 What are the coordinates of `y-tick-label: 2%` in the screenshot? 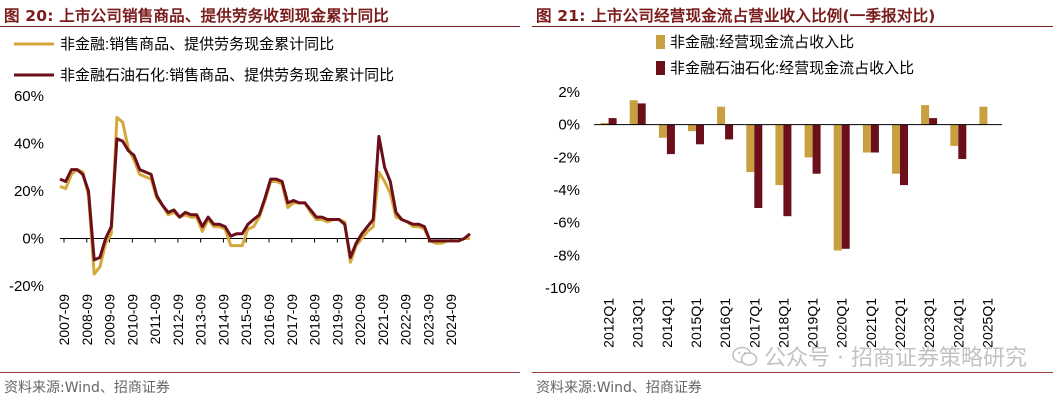 It's located at (569, 92).